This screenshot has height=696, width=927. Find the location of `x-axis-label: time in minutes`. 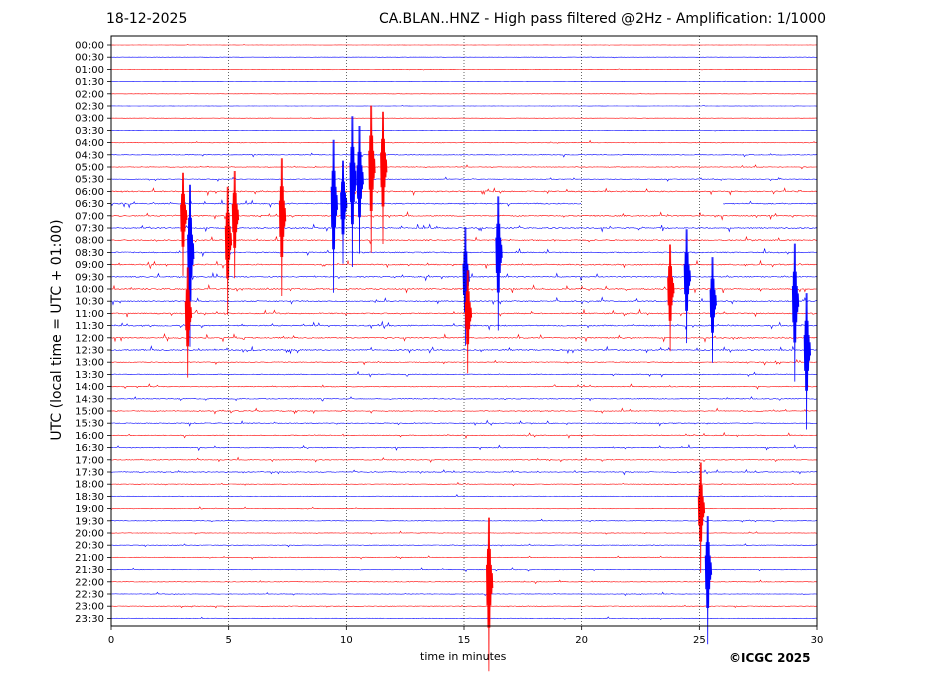

x-axis-label: time in minutes is located at coordinates (463, 656).